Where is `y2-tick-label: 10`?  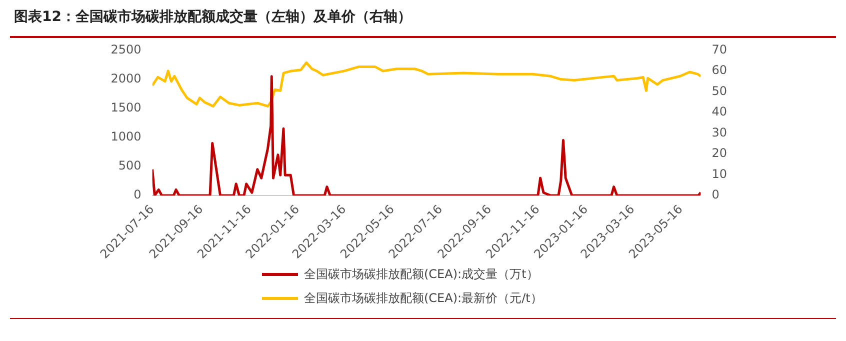
y2-tick-label: 10 is located at coordinates (720, 173).